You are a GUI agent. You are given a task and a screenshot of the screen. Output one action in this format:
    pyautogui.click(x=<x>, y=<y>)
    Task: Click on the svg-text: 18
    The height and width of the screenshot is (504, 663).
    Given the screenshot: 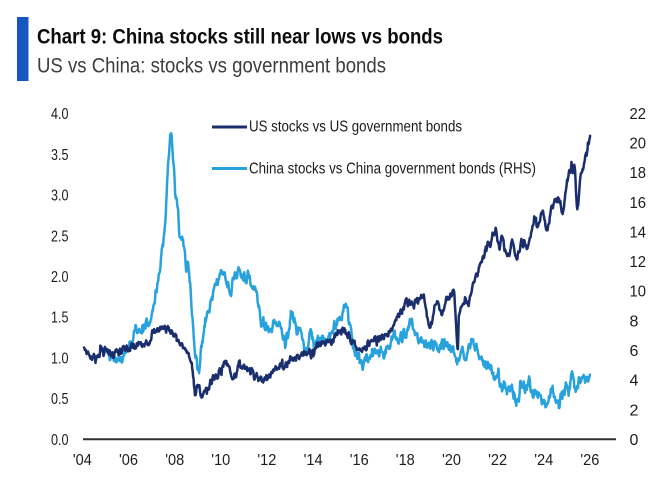 What is the action you would take?
    pyautogui.click(x=638, y=173)
    